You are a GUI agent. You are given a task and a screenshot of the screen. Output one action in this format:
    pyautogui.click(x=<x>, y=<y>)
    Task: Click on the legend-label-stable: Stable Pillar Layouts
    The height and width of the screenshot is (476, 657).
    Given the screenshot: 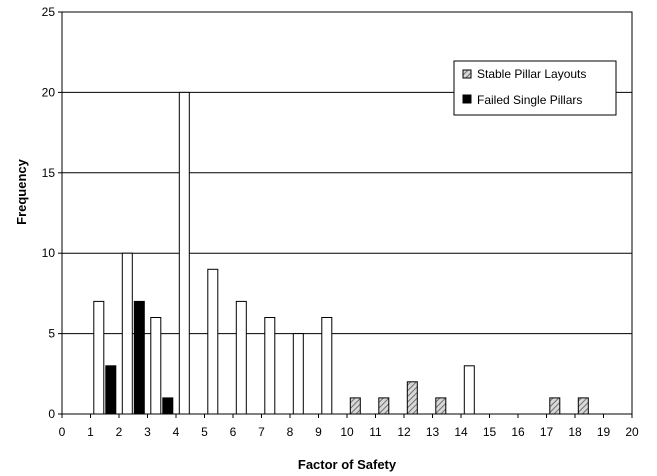 What is the action you would take?
    pyautogui.click(x=531, y=74)
    